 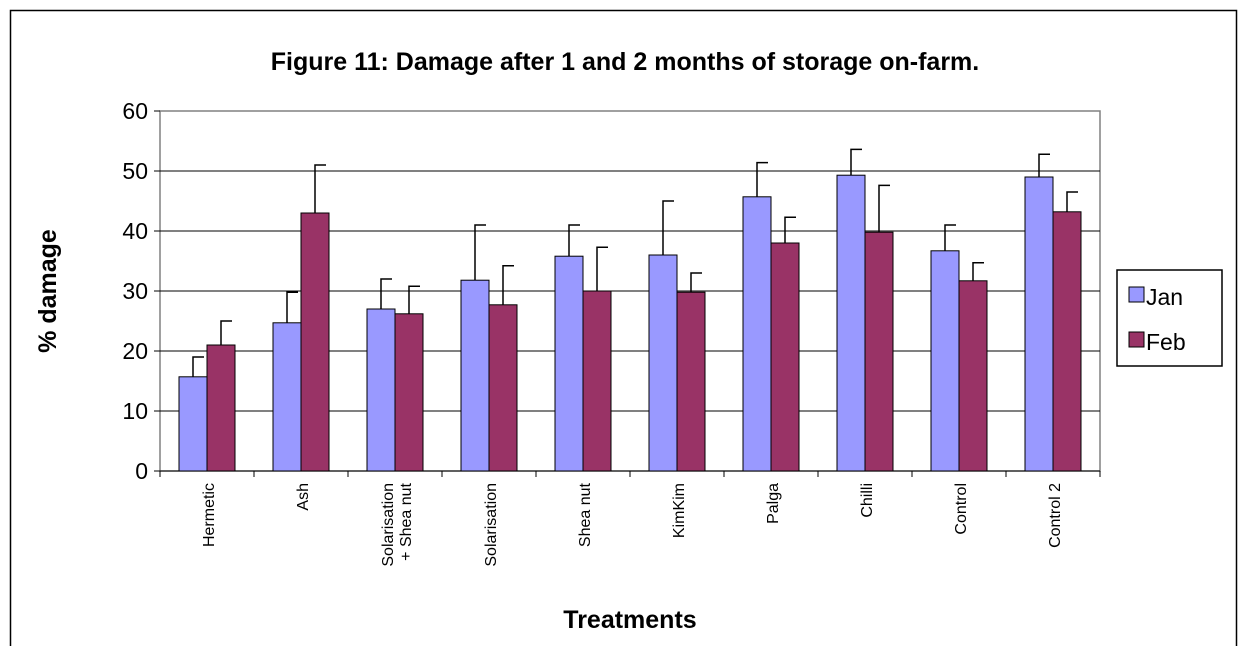 What do you see at coordinates (1055, 515) in the screenshot?
I see `x-tick-label: Control 2` at bounding box center [1055, 515].